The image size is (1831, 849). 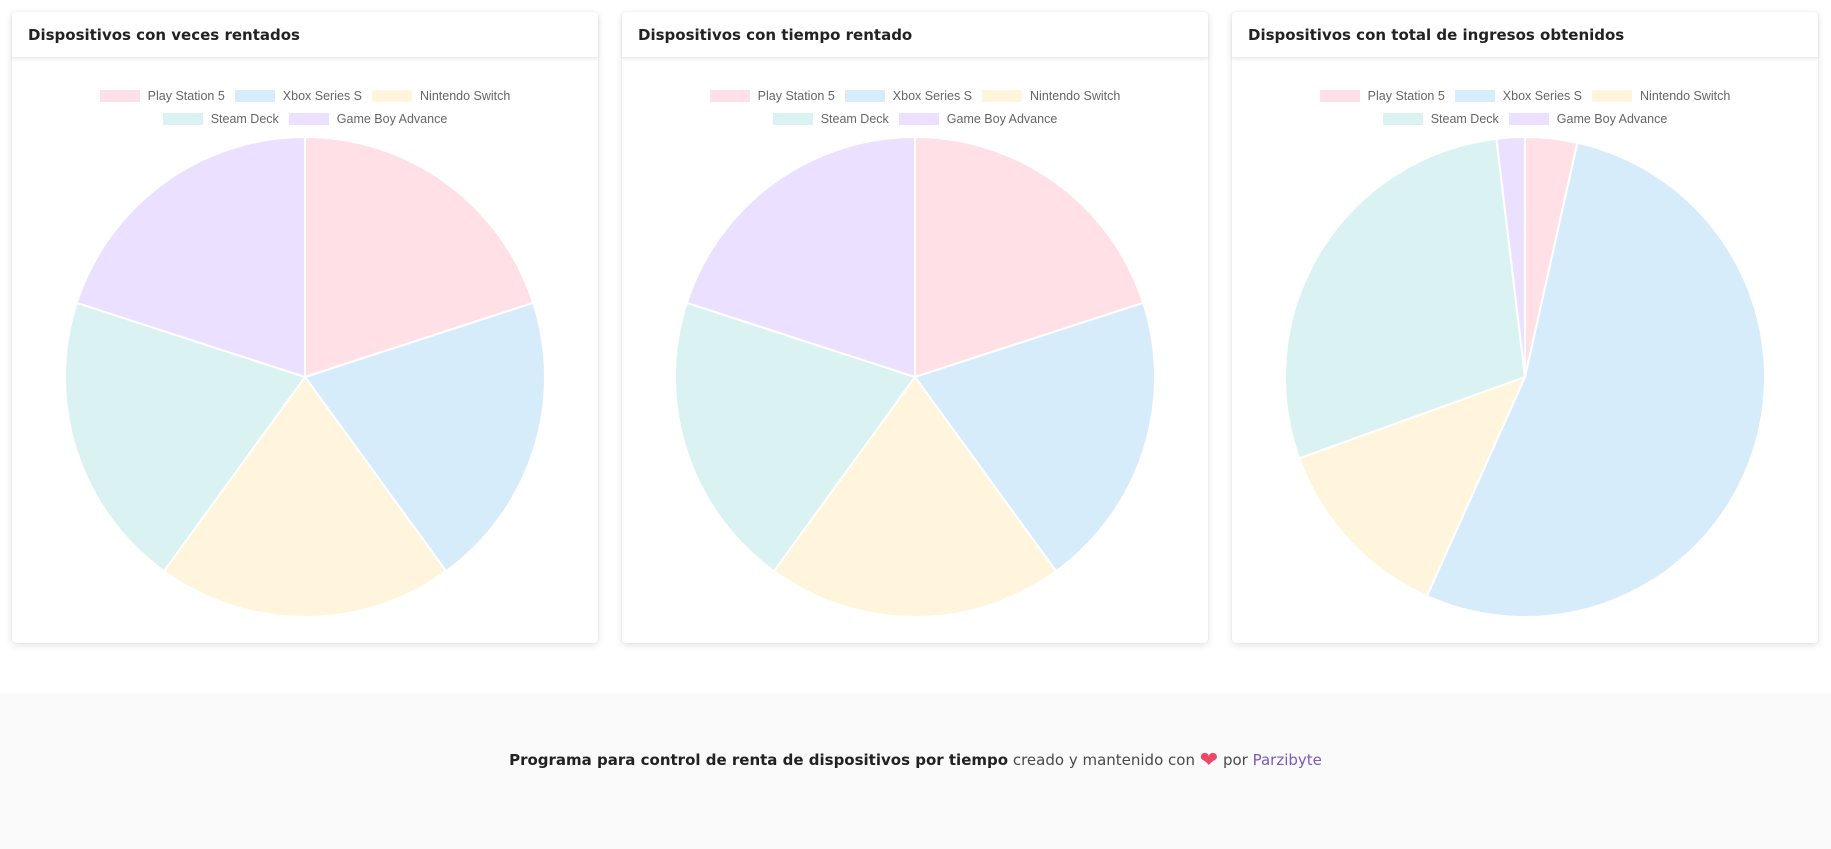 What do you see at coordinates (1235, 760) in the screenshot?
I see `footer-por: por` at bounding box center [1235, 760].